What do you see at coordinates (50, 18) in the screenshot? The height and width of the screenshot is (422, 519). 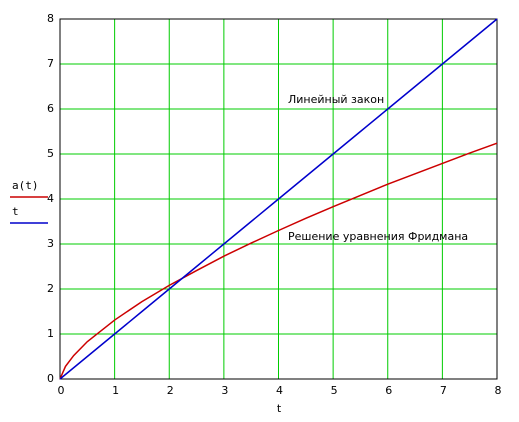 I see `y-tick-label: 8` at bounding box center [50, 18].